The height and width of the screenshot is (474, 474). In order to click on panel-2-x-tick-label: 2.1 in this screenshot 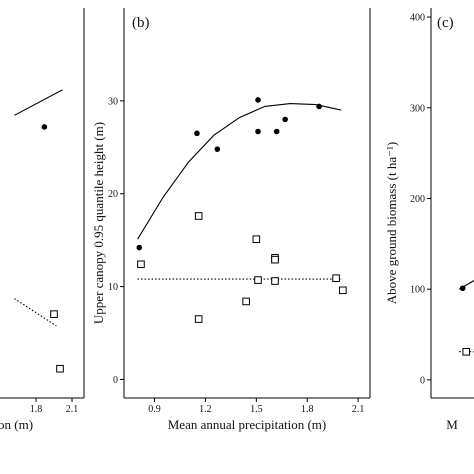, I will do `click(358, 409)`.